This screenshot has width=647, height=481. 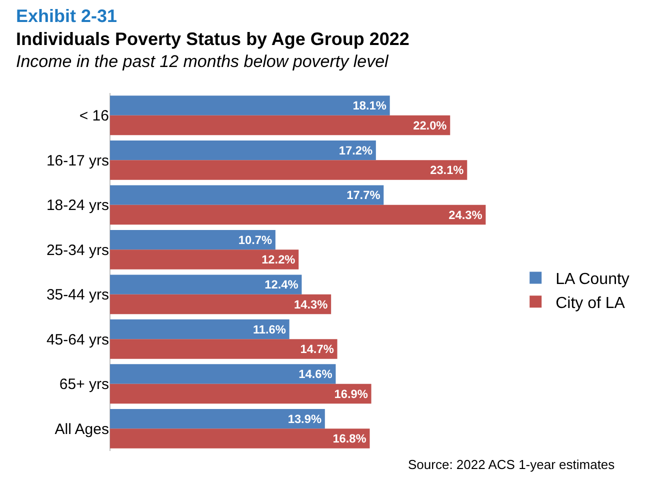 What do you see at coordinates (465, 215) in the screenshot?
I see `data-label: 24.3%` at bounding box center [465, 215].